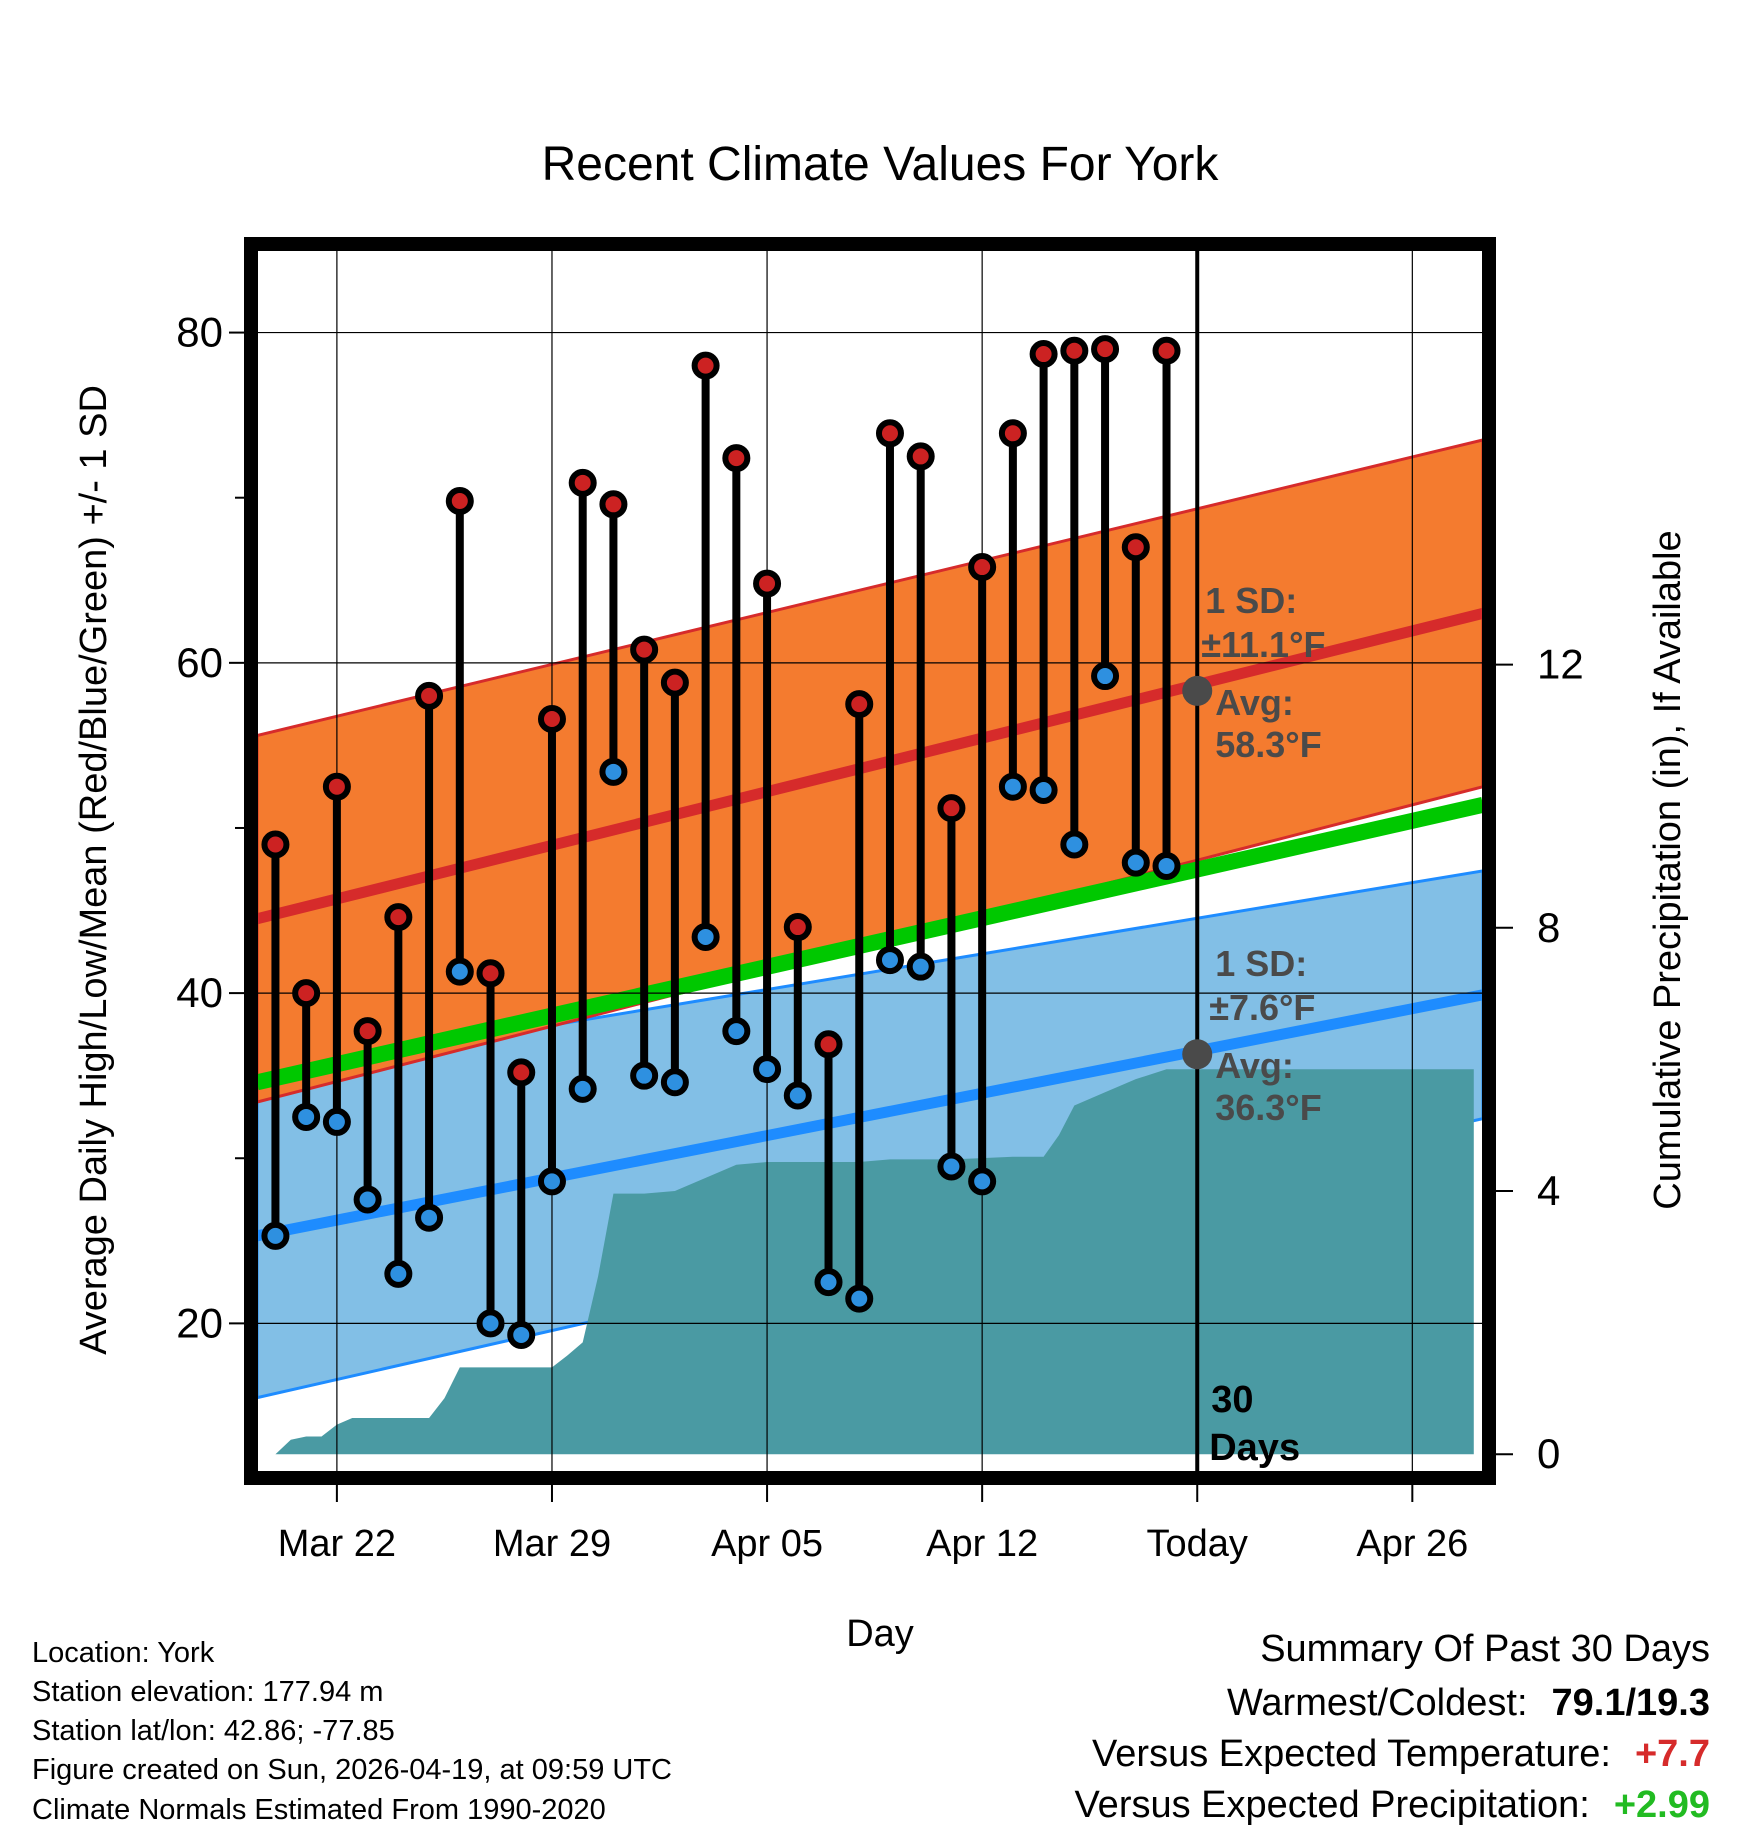  I want to click on info-normals: Climate Normals Estimated From 1990-2020, so click(319, 1810).